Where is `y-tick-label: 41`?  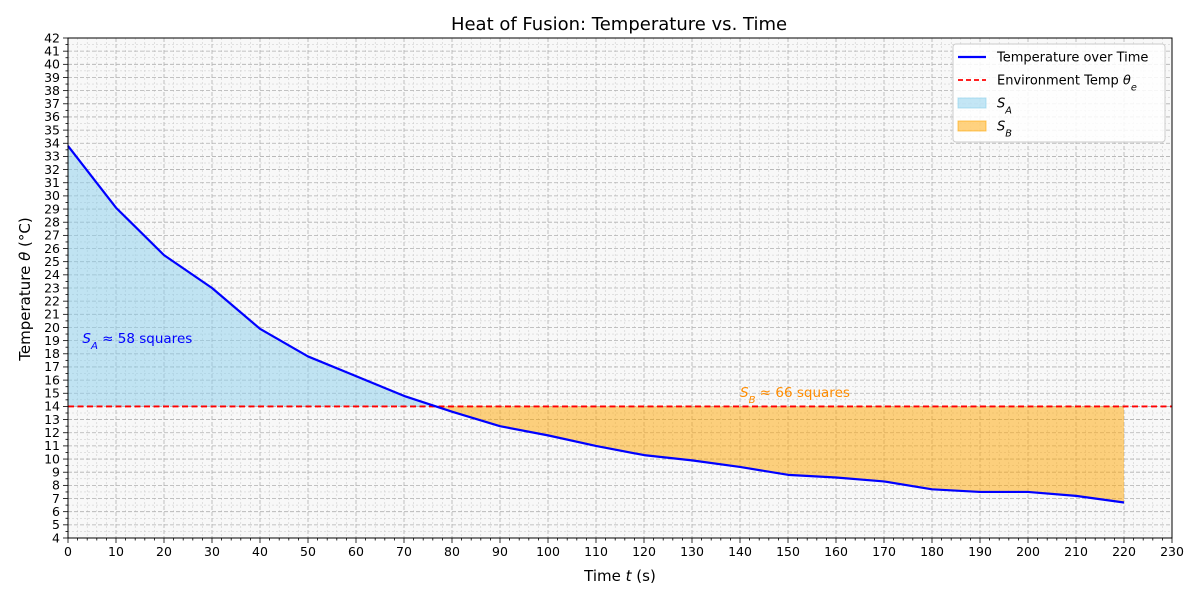 y-tick-label: 41 is located at coordinates (52, 50).